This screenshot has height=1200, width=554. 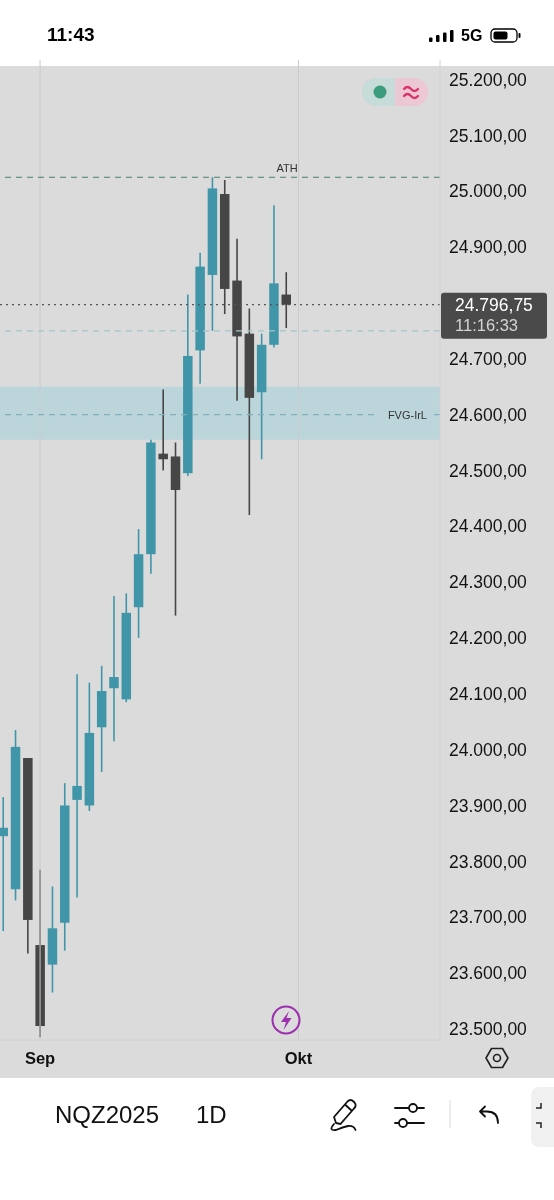 I want to click on ref-line-label: 24.796,75, so click(x=494, y=304).